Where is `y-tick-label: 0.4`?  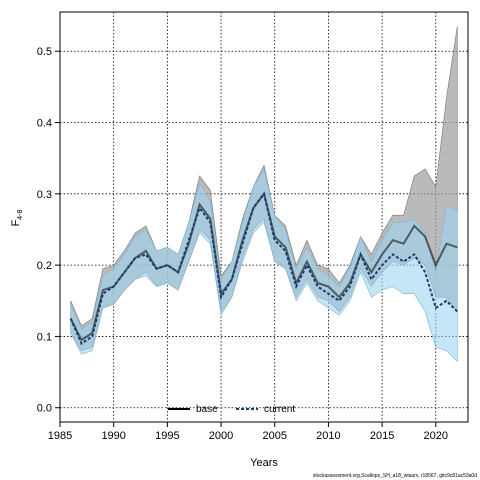
y-tick-label: 0.4 is located at coordinates (44, 124).